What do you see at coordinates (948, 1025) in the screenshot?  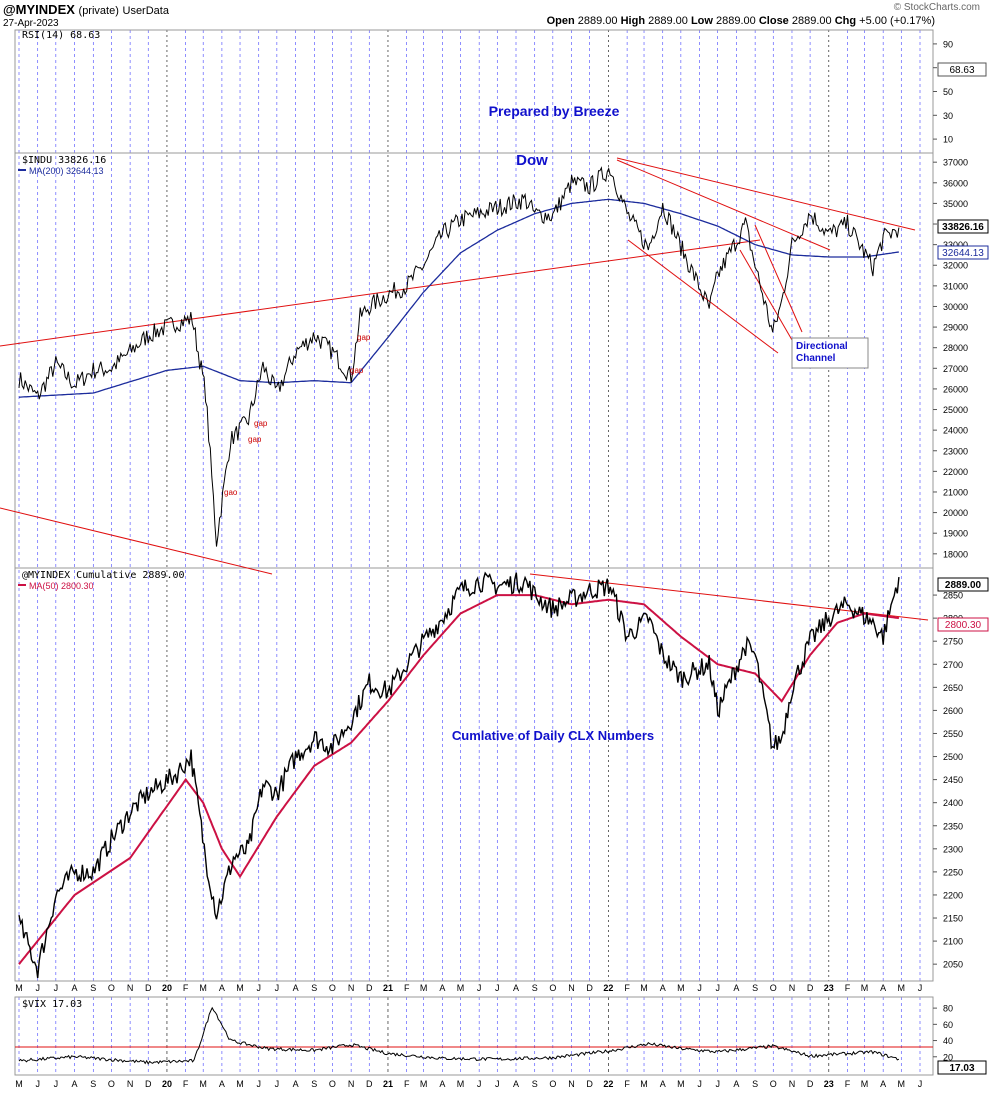 I see `y-tick-label: 60` at bounding box center [948, 1025].